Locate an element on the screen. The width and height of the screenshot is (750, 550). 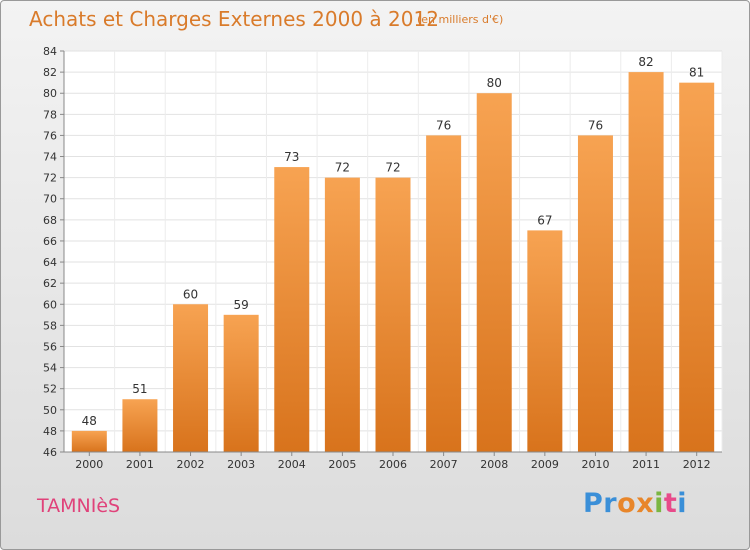
y-tick-label: 80 is located at coordinates (50, 93).